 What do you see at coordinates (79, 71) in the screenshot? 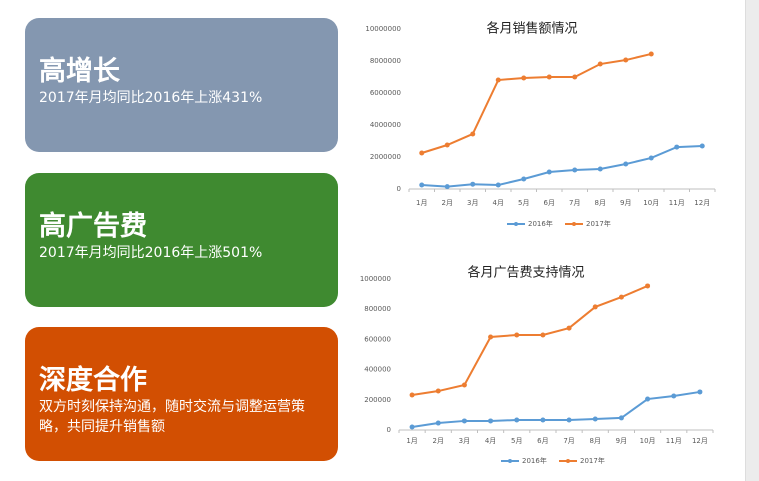
I see `panel-title: 高增长` at bounding box center [79, 71].